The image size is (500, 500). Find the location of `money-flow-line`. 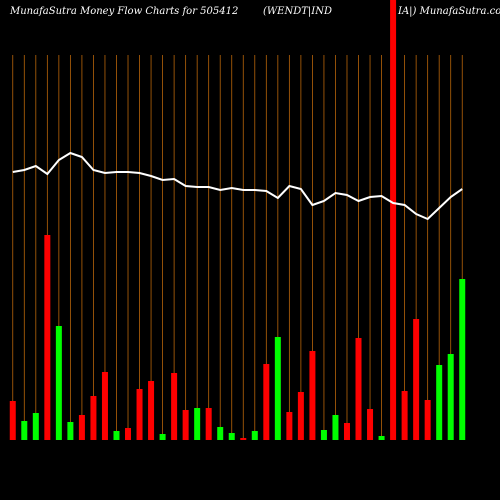

money-flow-line is located at coordinates (237, 186).